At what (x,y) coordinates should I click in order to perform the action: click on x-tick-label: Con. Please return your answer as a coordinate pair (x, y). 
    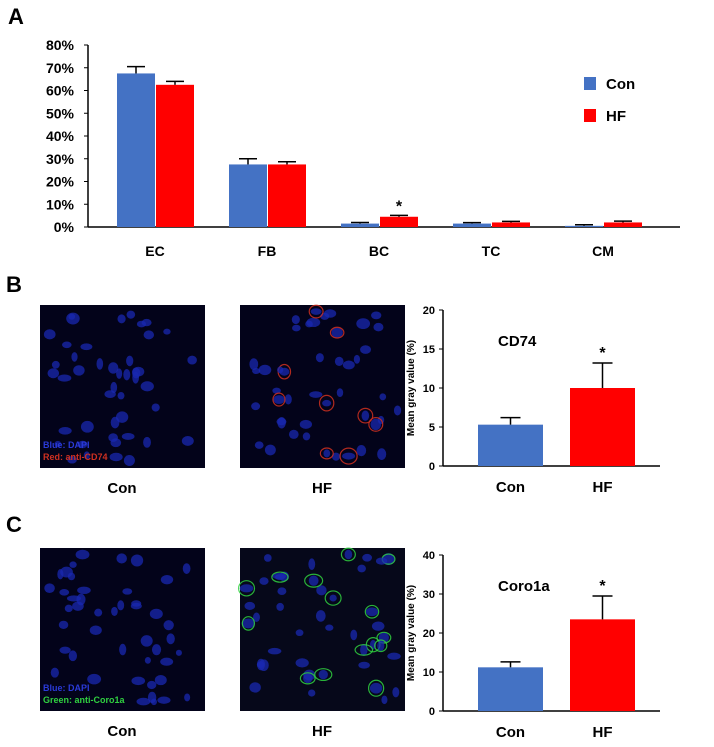
    Looking at the image, I should click on (510, 487).